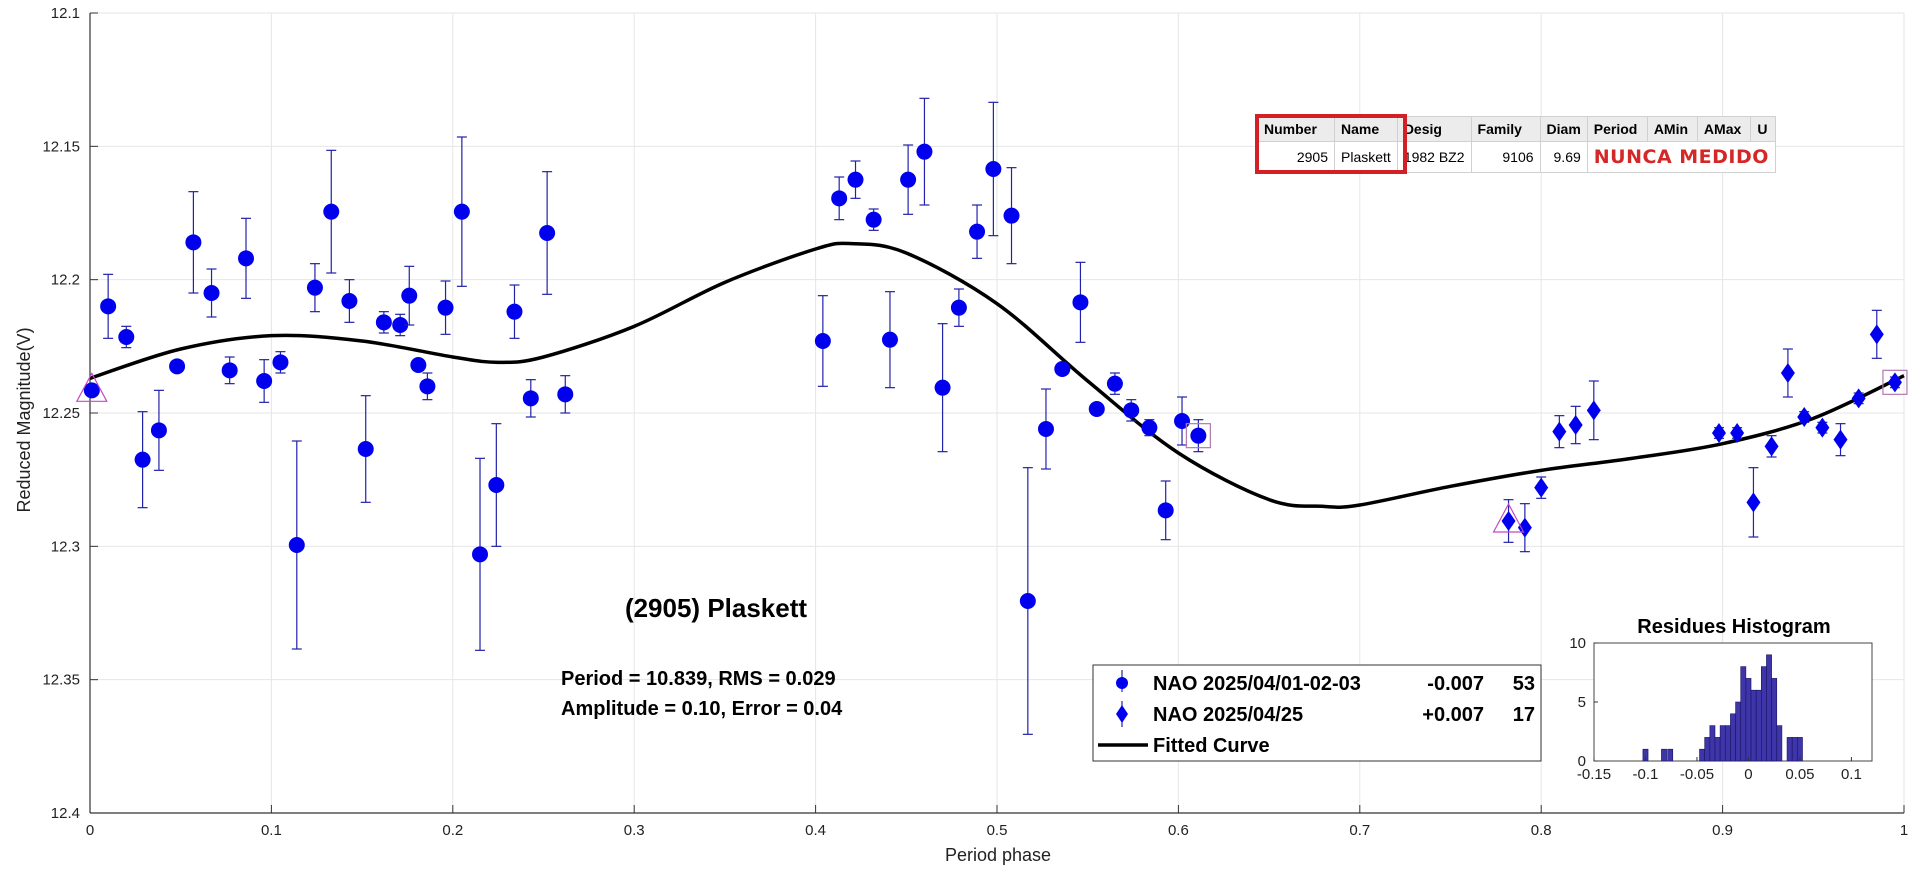 The image size is (1920, 879). I want to click on chart-title: (2905) Plaskett, so click(716, 608).